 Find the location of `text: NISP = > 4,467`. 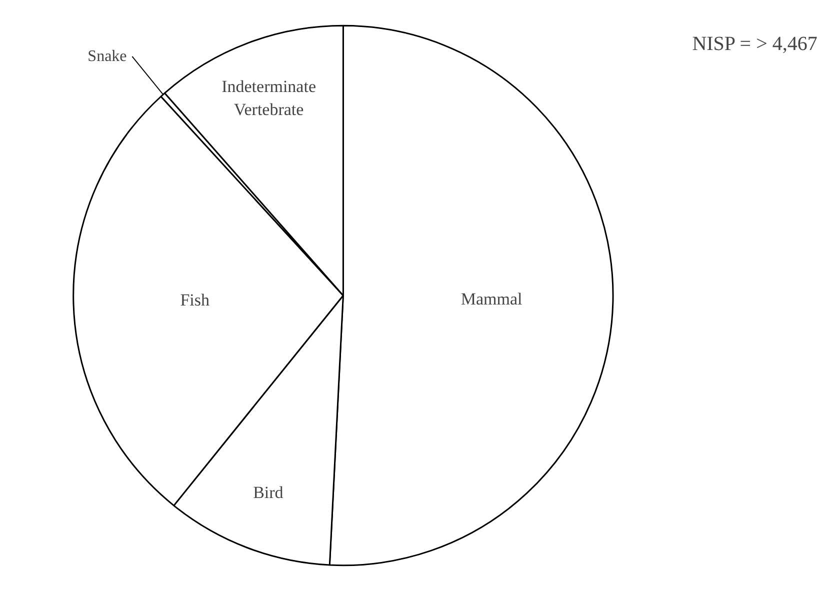

text: NISP = > 4,467 is located at coordinates (755, 43).